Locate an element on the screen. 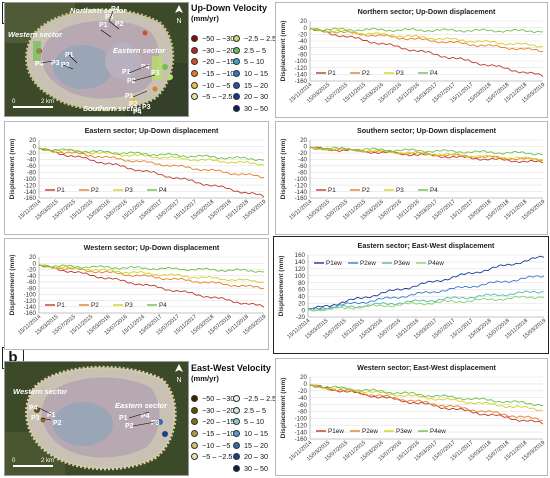 This screenshot has width=550, height=478. legend-updown-entry: −20 – −15 is located at coordinates (212, 62).